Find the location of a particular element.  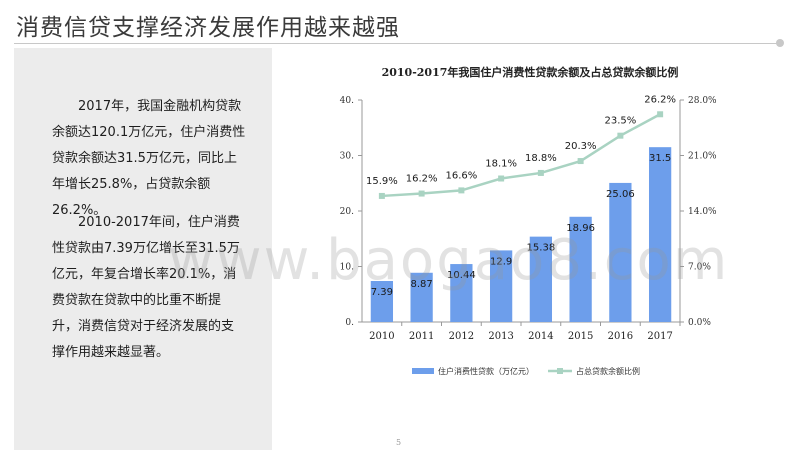

line-value-label: 18.8% is located at coordinates (541, 158).